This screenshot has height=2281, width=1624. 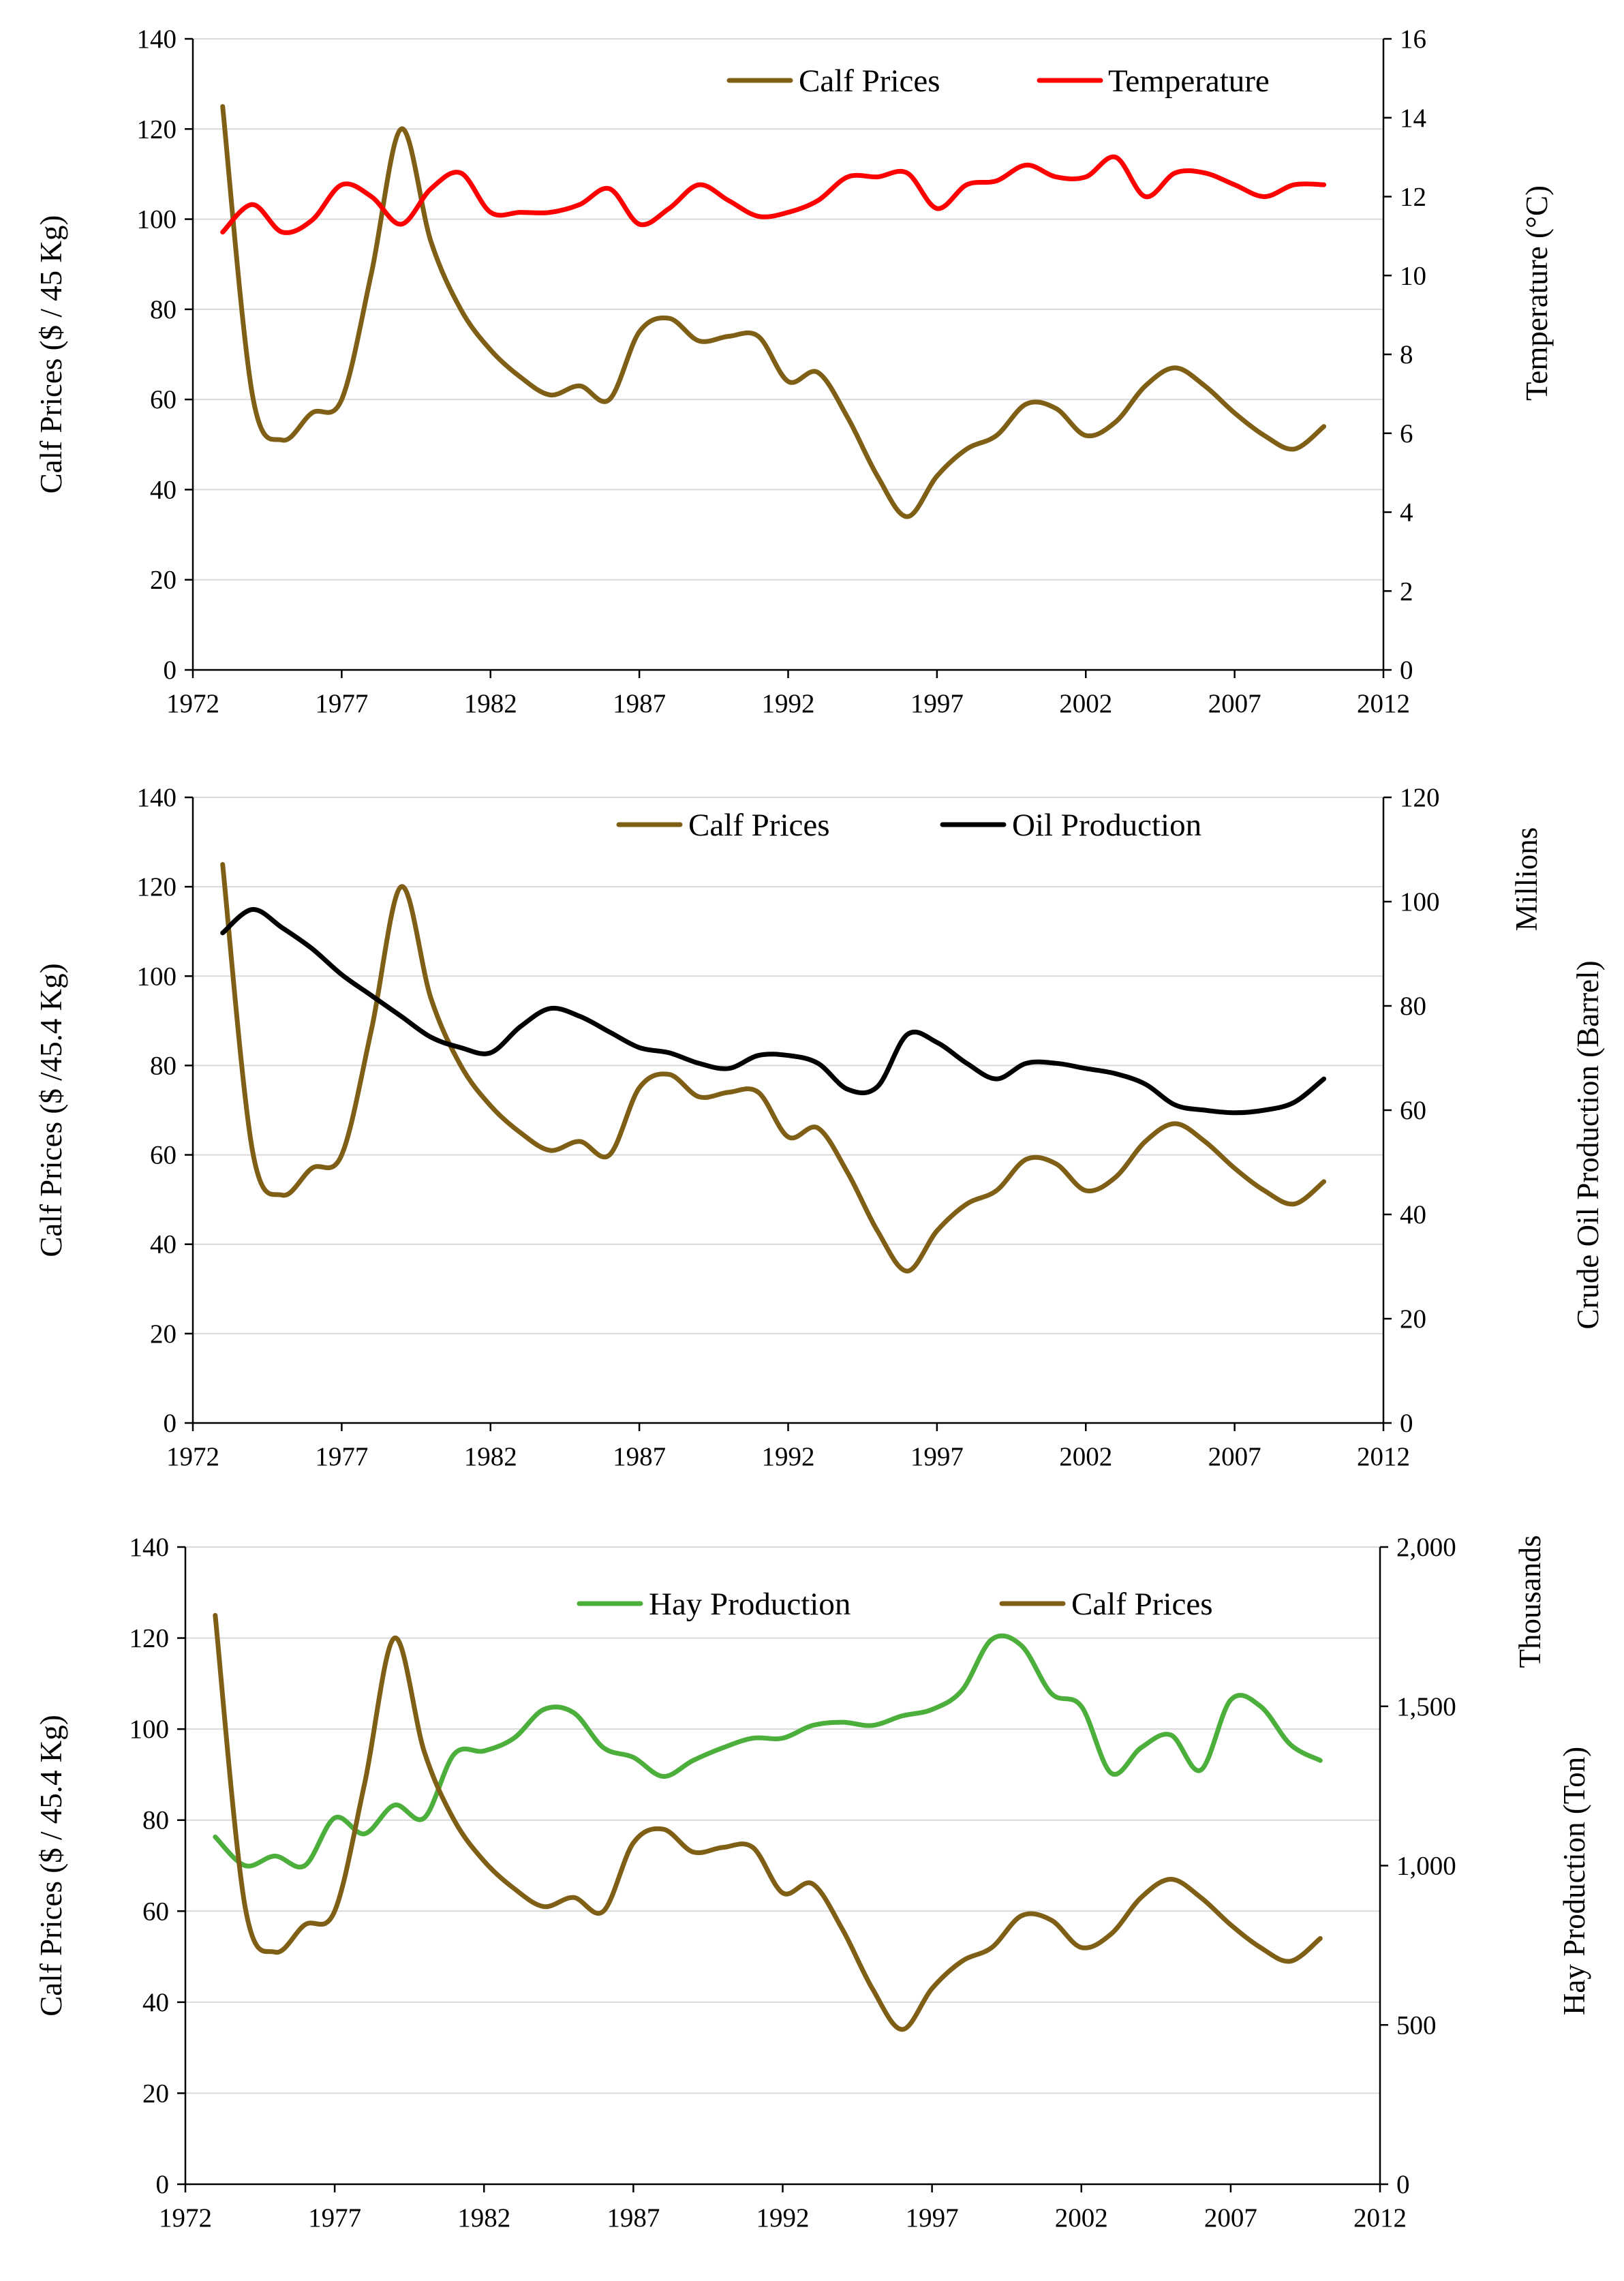 I want to click on y-right-tick-label: 2, so click(x=1406, y=591).